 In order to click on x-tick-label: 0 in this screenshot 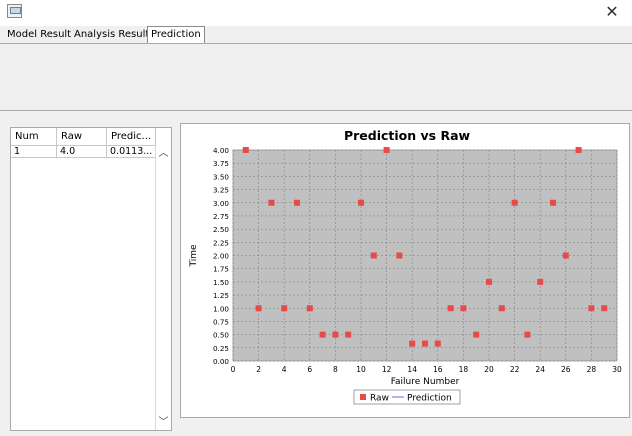, I will do `click(233, 369)`.